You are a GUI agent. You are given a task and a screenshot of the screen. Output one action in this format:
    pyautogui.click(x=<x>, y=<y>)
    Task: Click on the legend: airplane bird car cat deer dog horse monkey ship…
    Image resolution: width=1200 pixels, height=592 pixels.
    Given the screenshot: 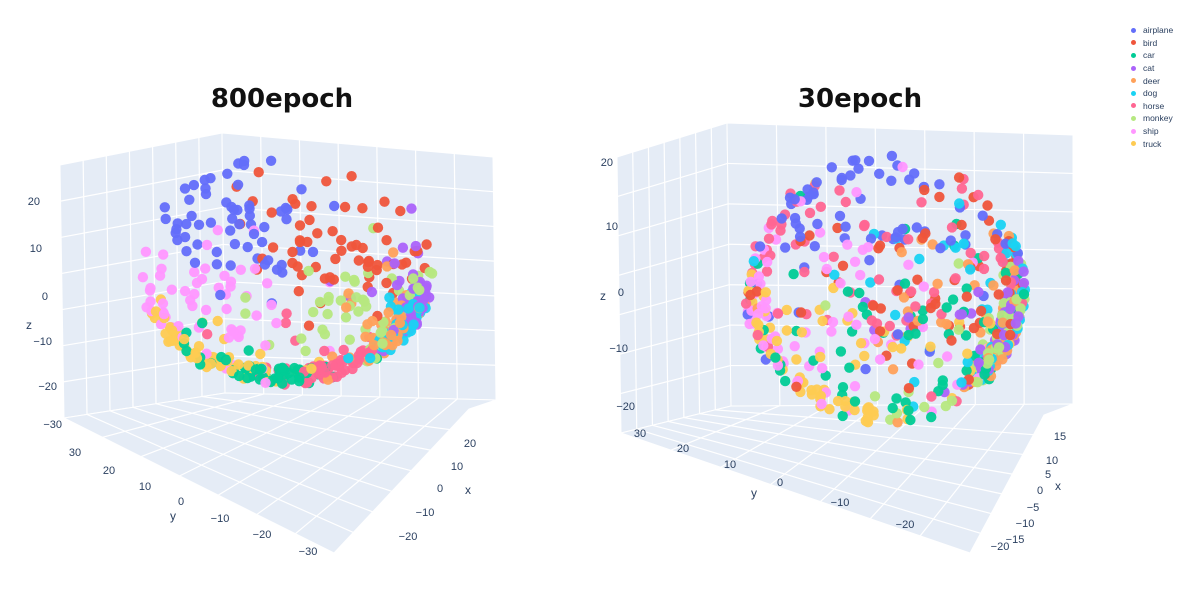 What is the action you would take?
    pyautogui.click(x=1150, y=87)
    